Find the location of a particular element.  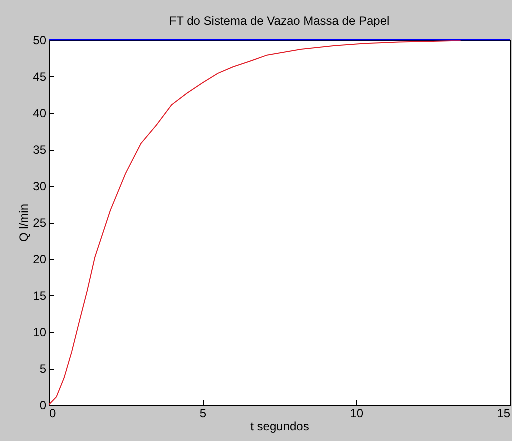

y-tick-label: 40 is located at coordinates (40, 113).